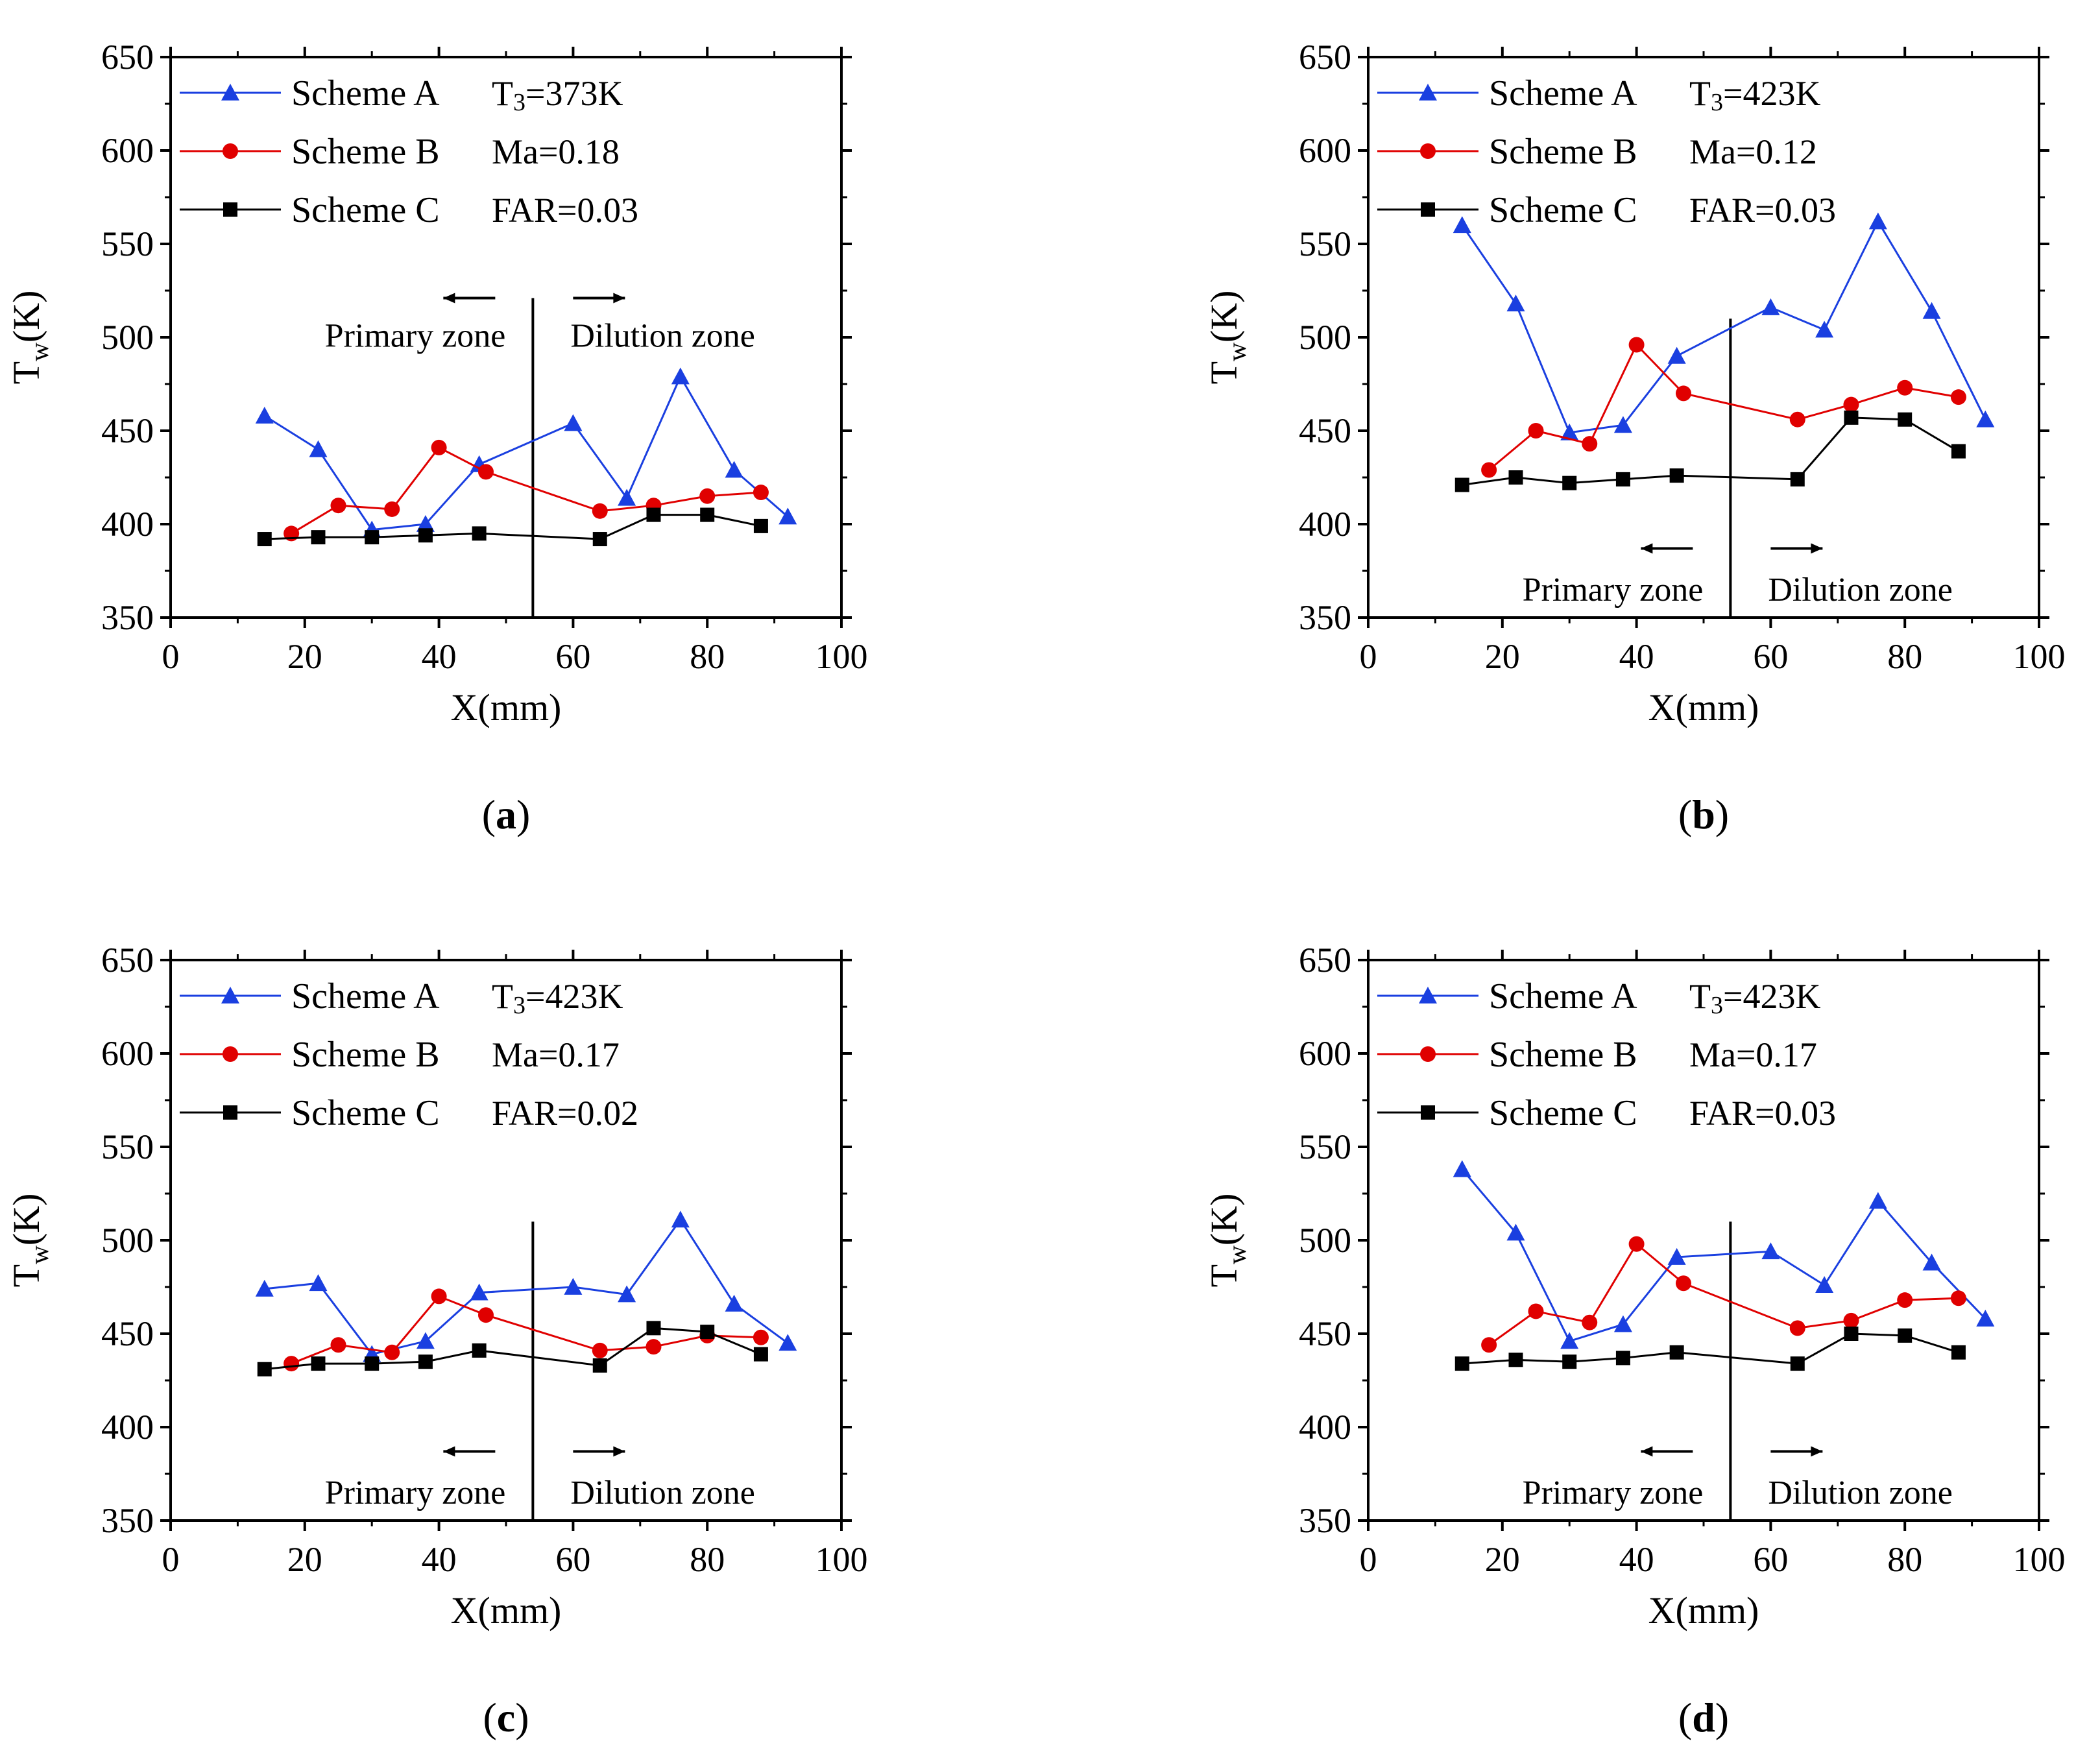  I want to click on condition-label: Ma=0.12, so click(1753, 151).